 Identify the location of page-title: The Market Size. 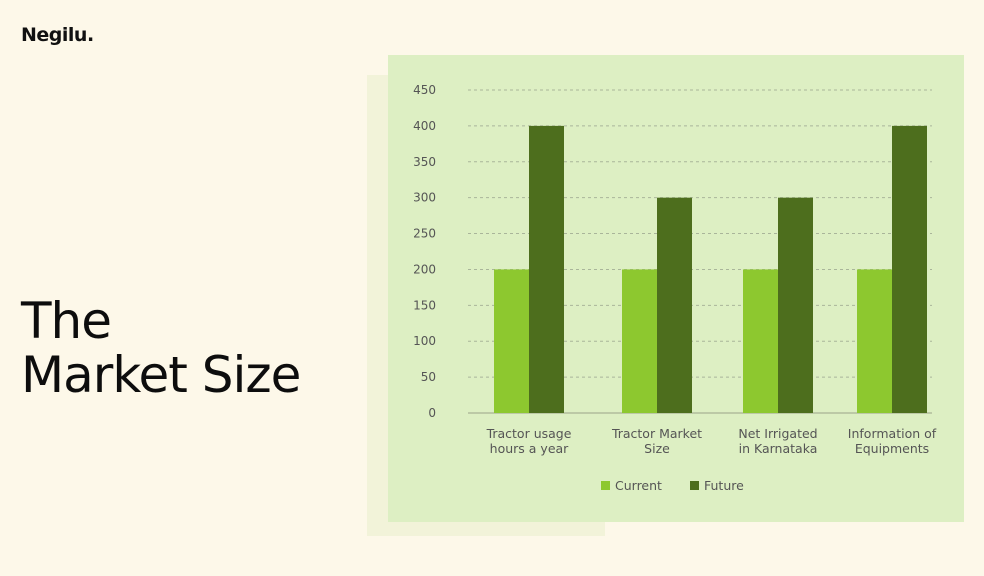
(161, 348).